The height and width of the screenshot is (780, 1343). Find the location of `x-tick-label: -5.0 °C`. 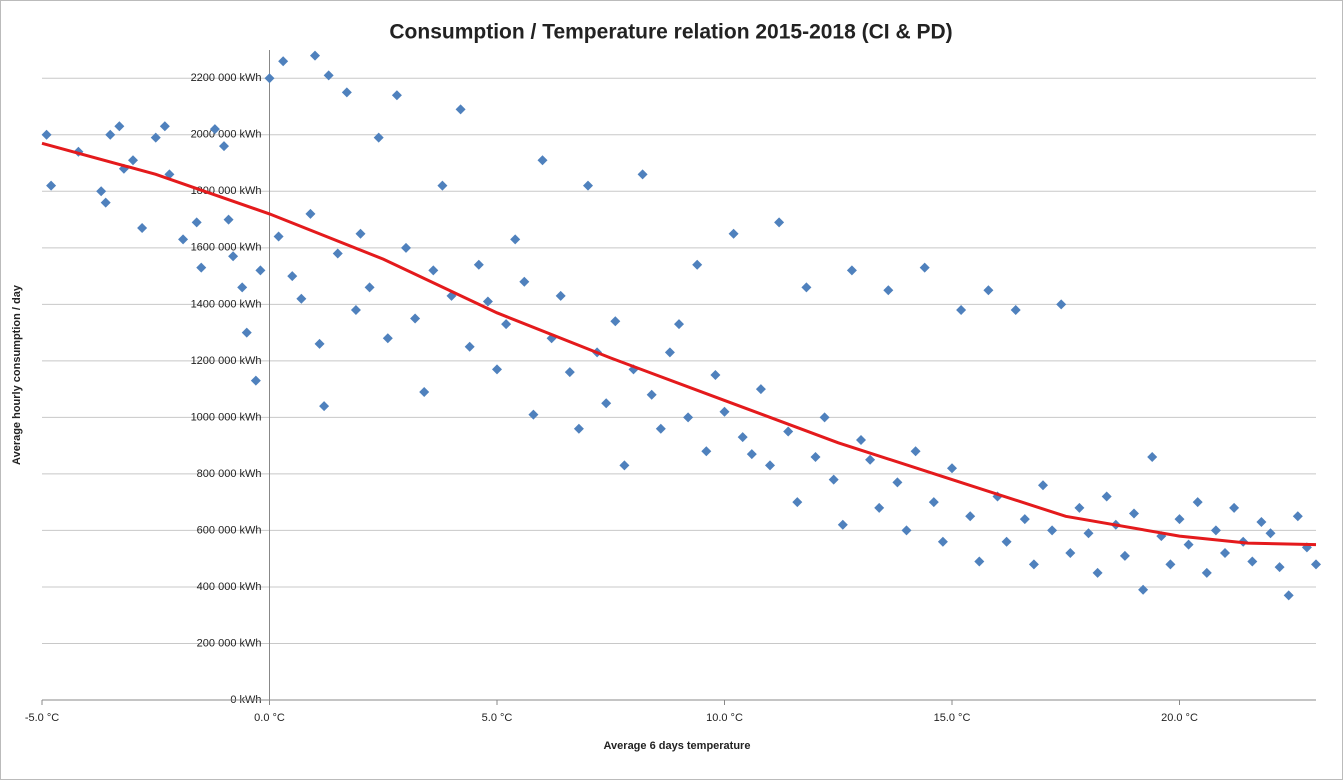

x-tick-label: -5.0 °C is located at coordinates (42, 718).